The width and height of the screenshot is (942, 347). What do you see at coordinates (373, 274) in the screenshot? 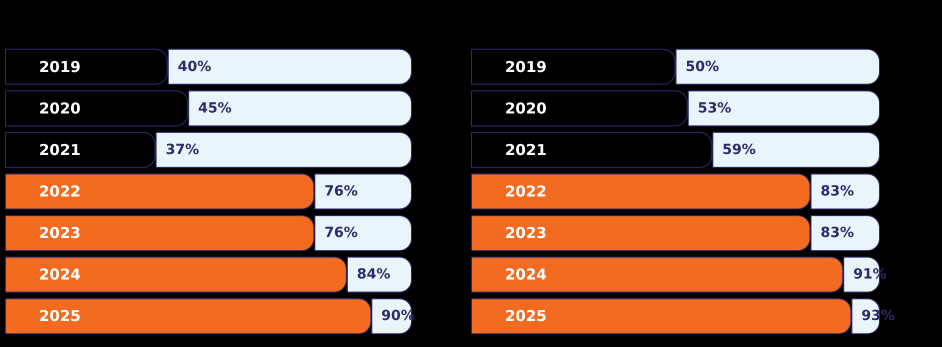
I see `data-label: 84%` at bounding box center [373, 274].